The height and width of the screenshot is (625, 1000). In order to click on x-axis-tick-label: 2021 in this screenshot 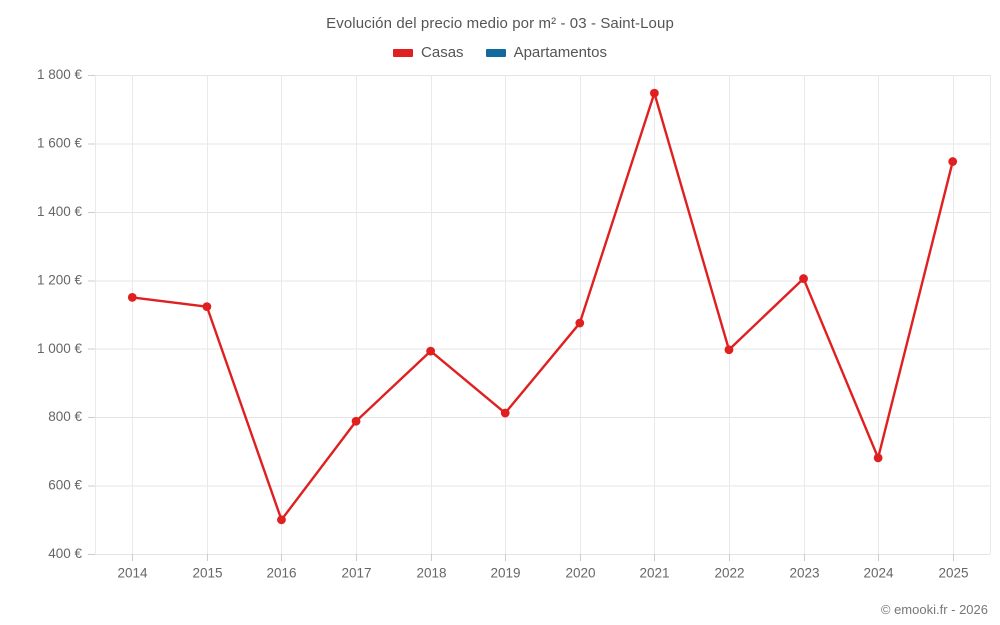, I will do `click(654, 573)`.